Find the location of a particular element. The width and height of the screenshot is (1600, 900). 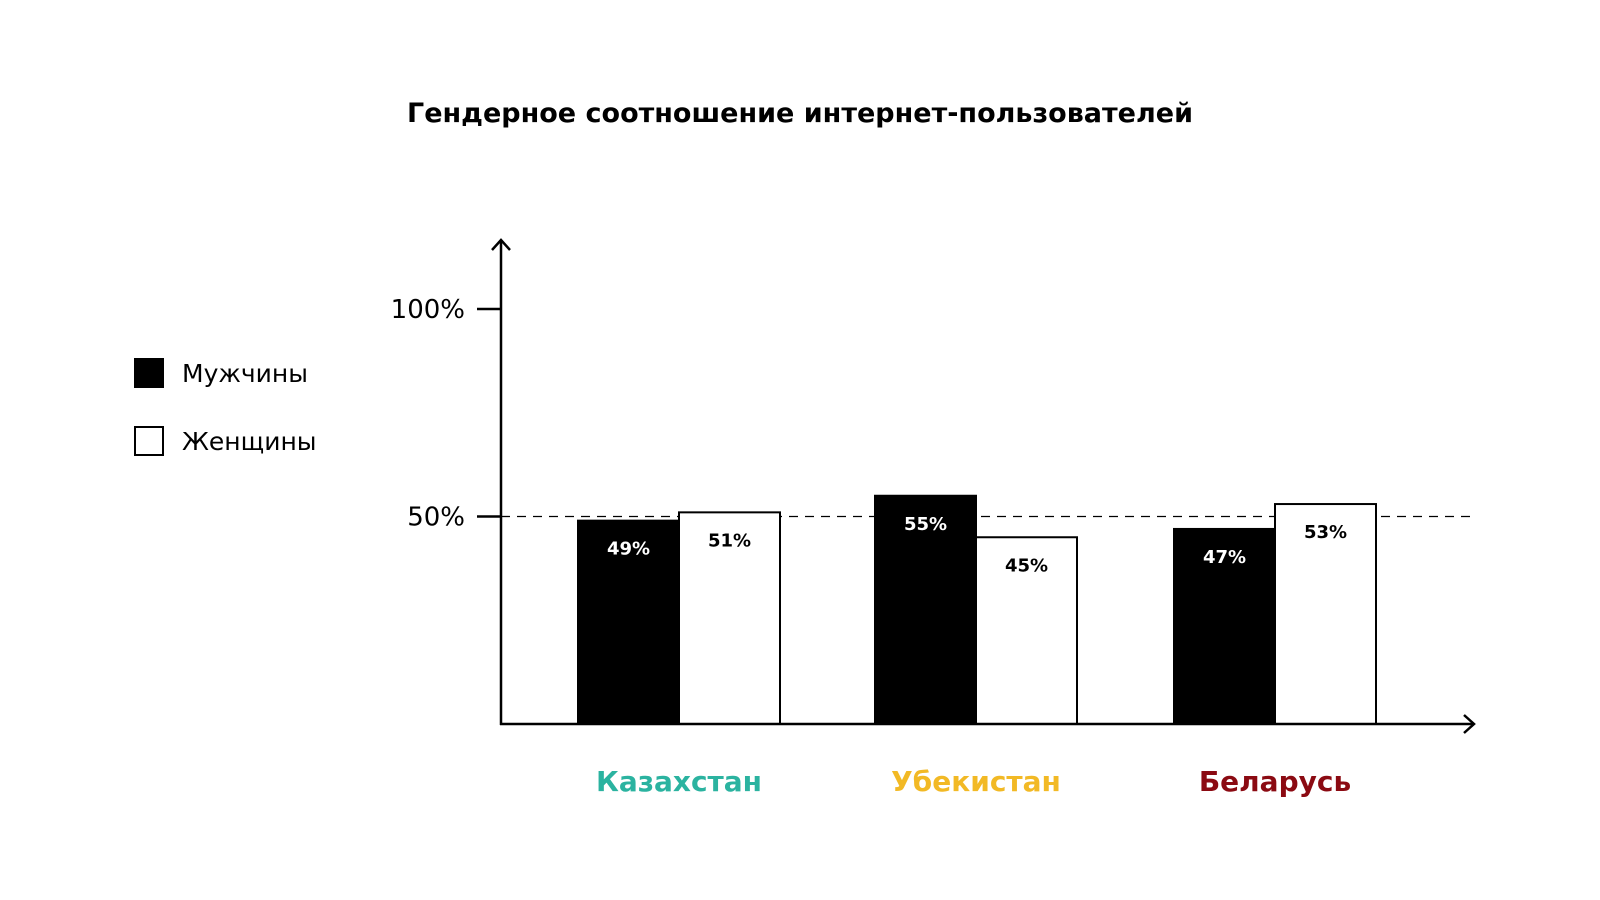

legend-label-men: Мужчины is located at coordinates (245, 373).